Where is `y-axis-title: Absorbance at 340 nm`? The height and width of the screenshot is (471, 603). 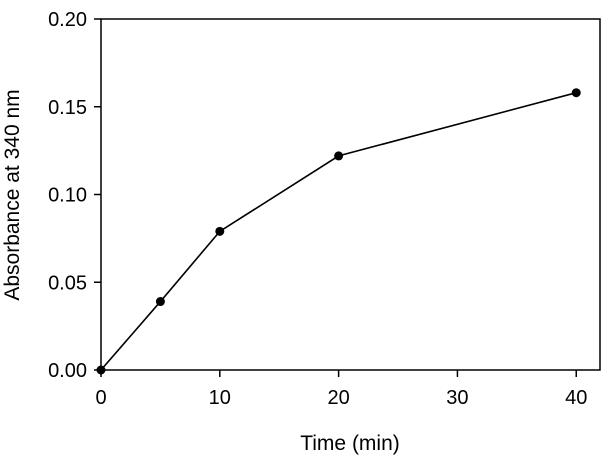 y-axis-title: Absorbance at 340 nm is located at coordinates (12, 194).